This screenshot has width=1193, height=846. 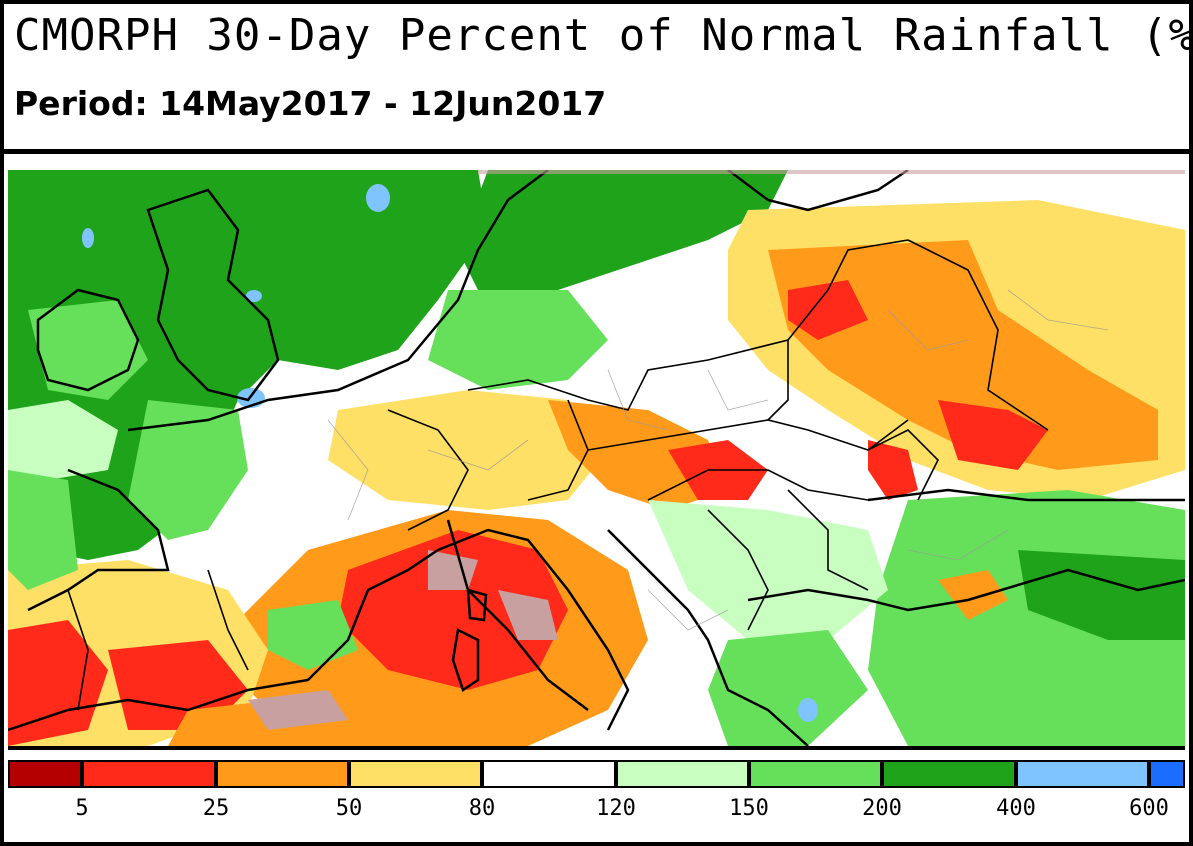 I want to click on legend-label: 600, so click(x=1149, y=808).